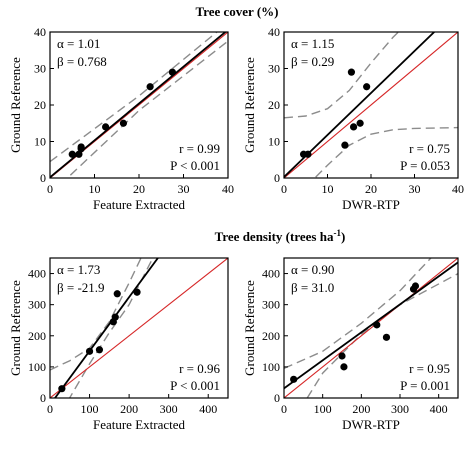 Image resolution: width=474 pixels, height=453 pixels. I want to click on one-to-one-line-b, so click(371, 105).